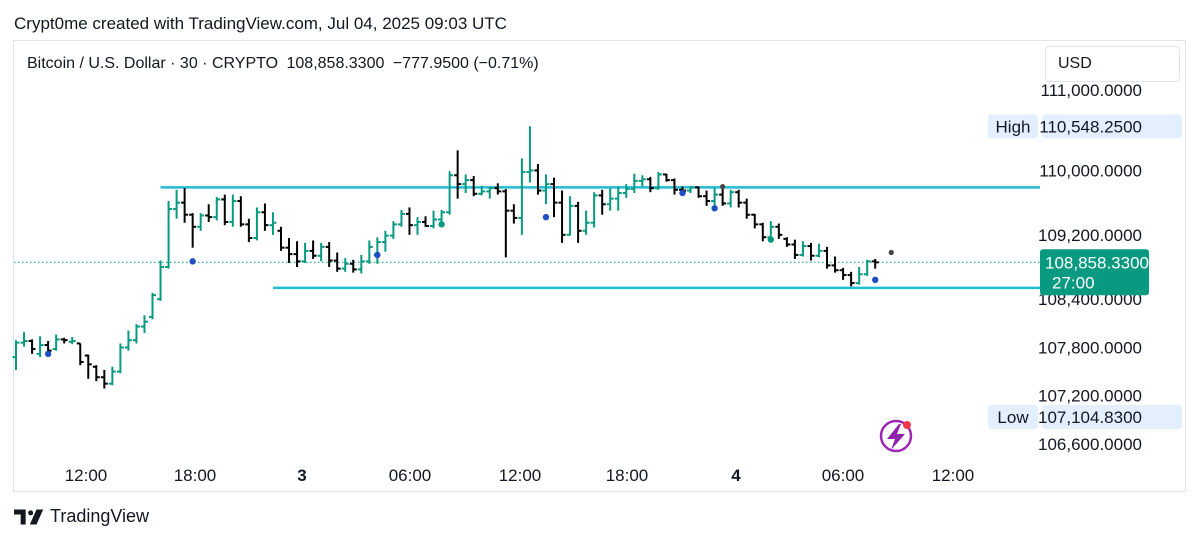 The height and width of the screenshot is (544, 1200). What do you see at coordinates (1094, 272) in the screenshot?
I see `last-price-badge` at bounding box center [1094, 272].